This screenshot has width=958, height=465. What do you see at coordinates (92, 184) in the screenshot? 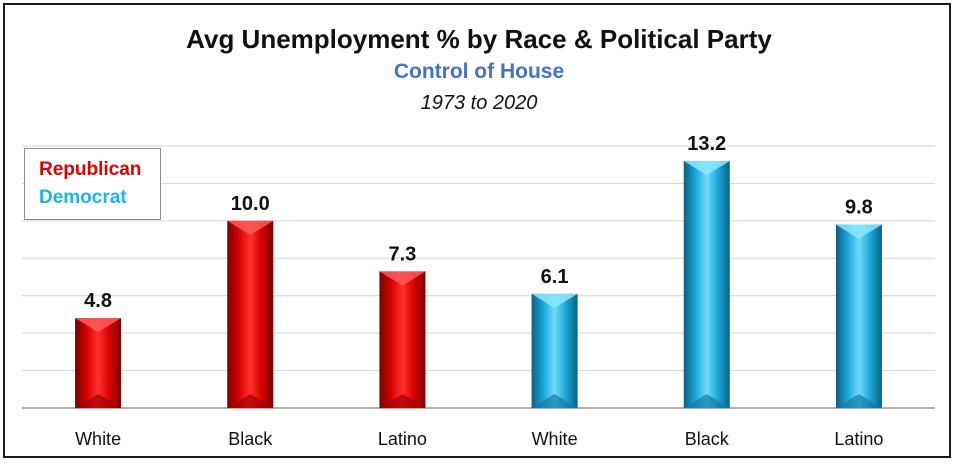
I see `legend: Republican Democrat` at bounding box center [92, 184].